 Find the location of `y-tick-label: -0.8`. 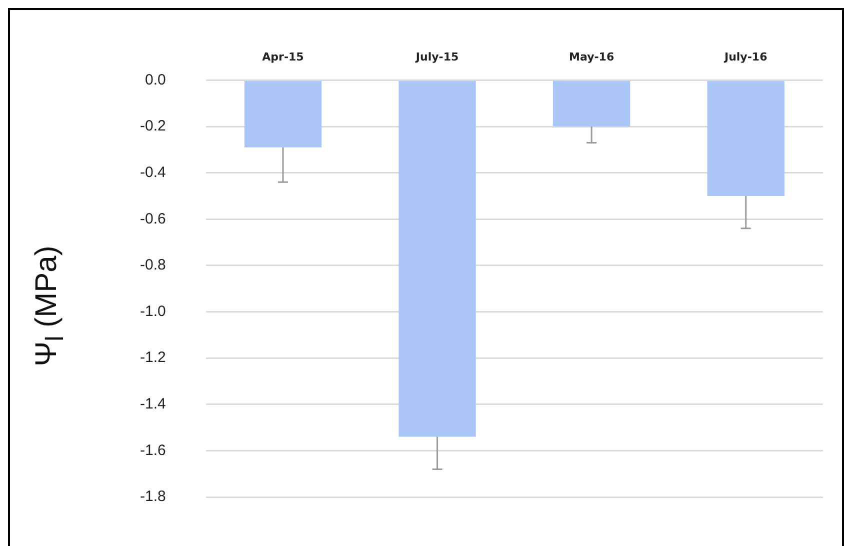

y-tick-label: -0.8 is located at coordinates (153, 265).